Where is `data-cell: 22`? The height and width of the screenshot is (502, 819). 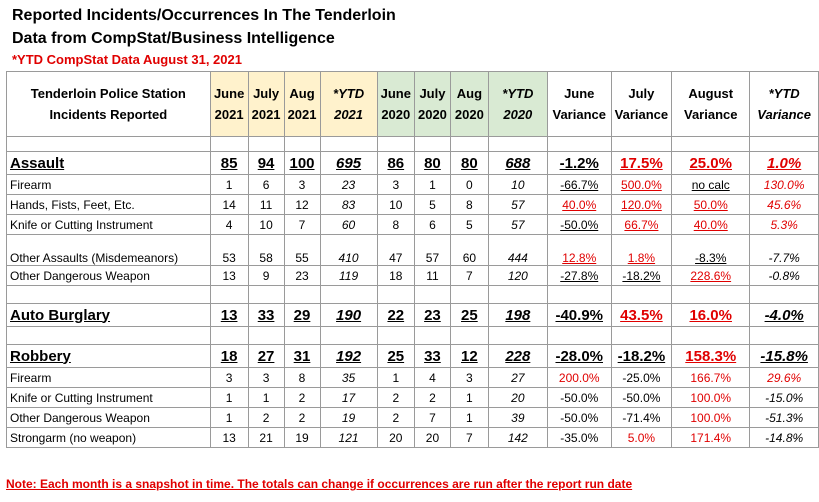
data-cell: 22 is located at coordinates (395, 315).